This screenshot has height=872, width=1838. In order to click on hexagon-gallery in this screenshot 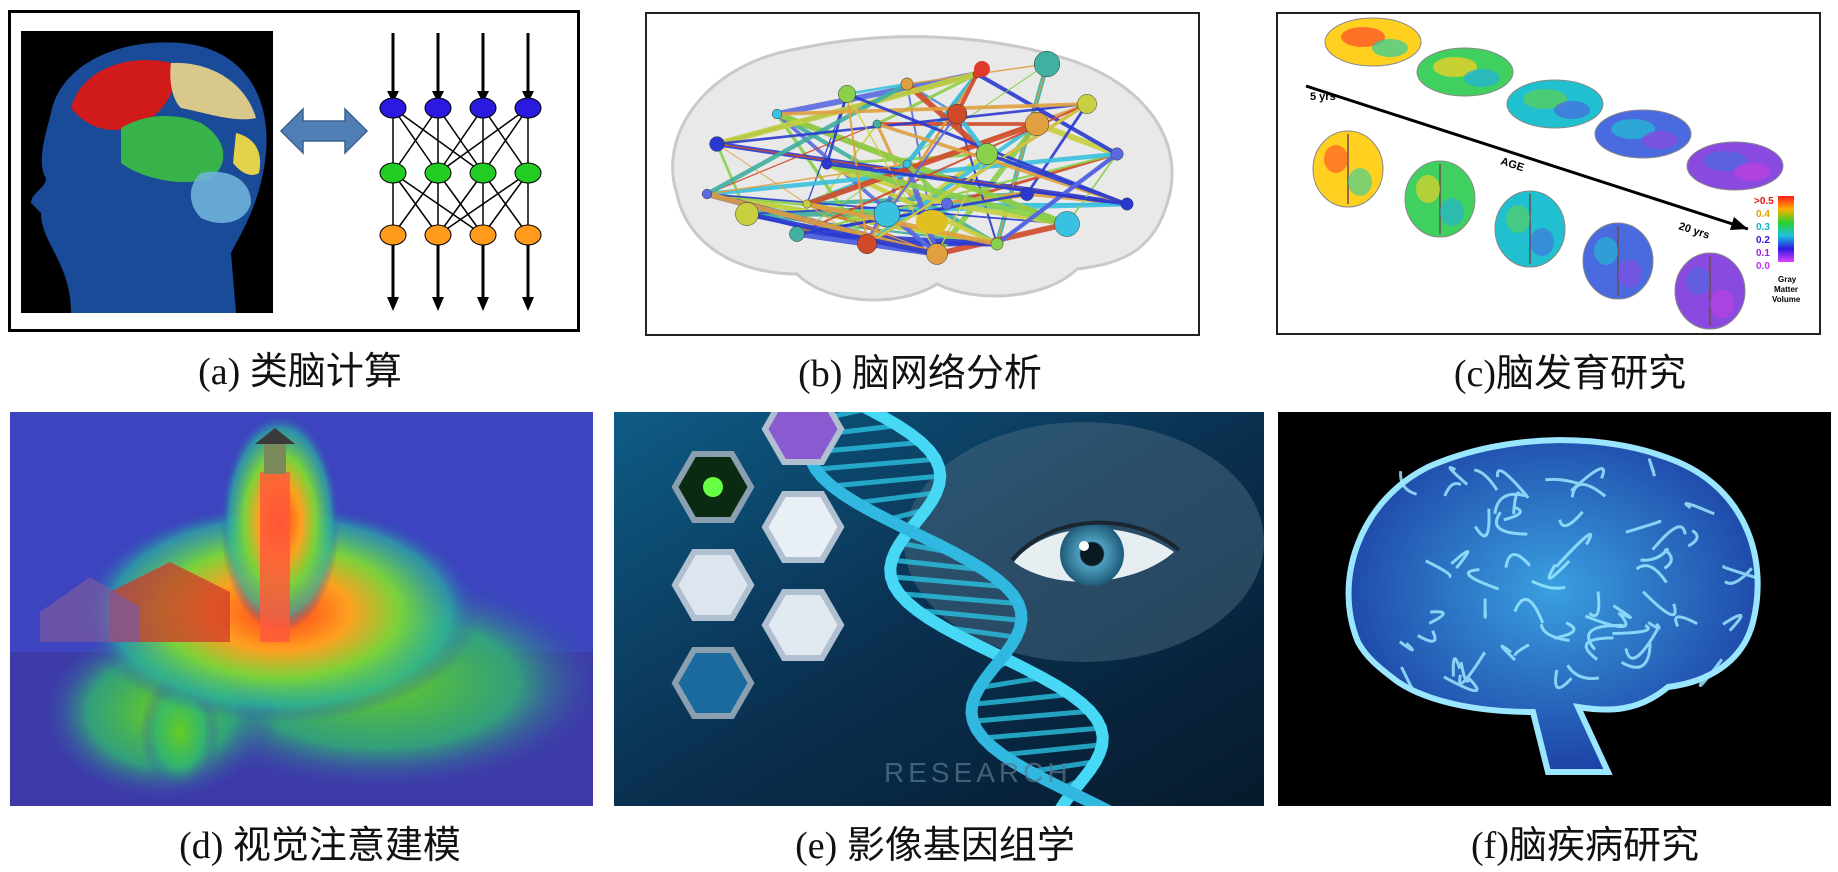, I will do `click(758, 565)`.